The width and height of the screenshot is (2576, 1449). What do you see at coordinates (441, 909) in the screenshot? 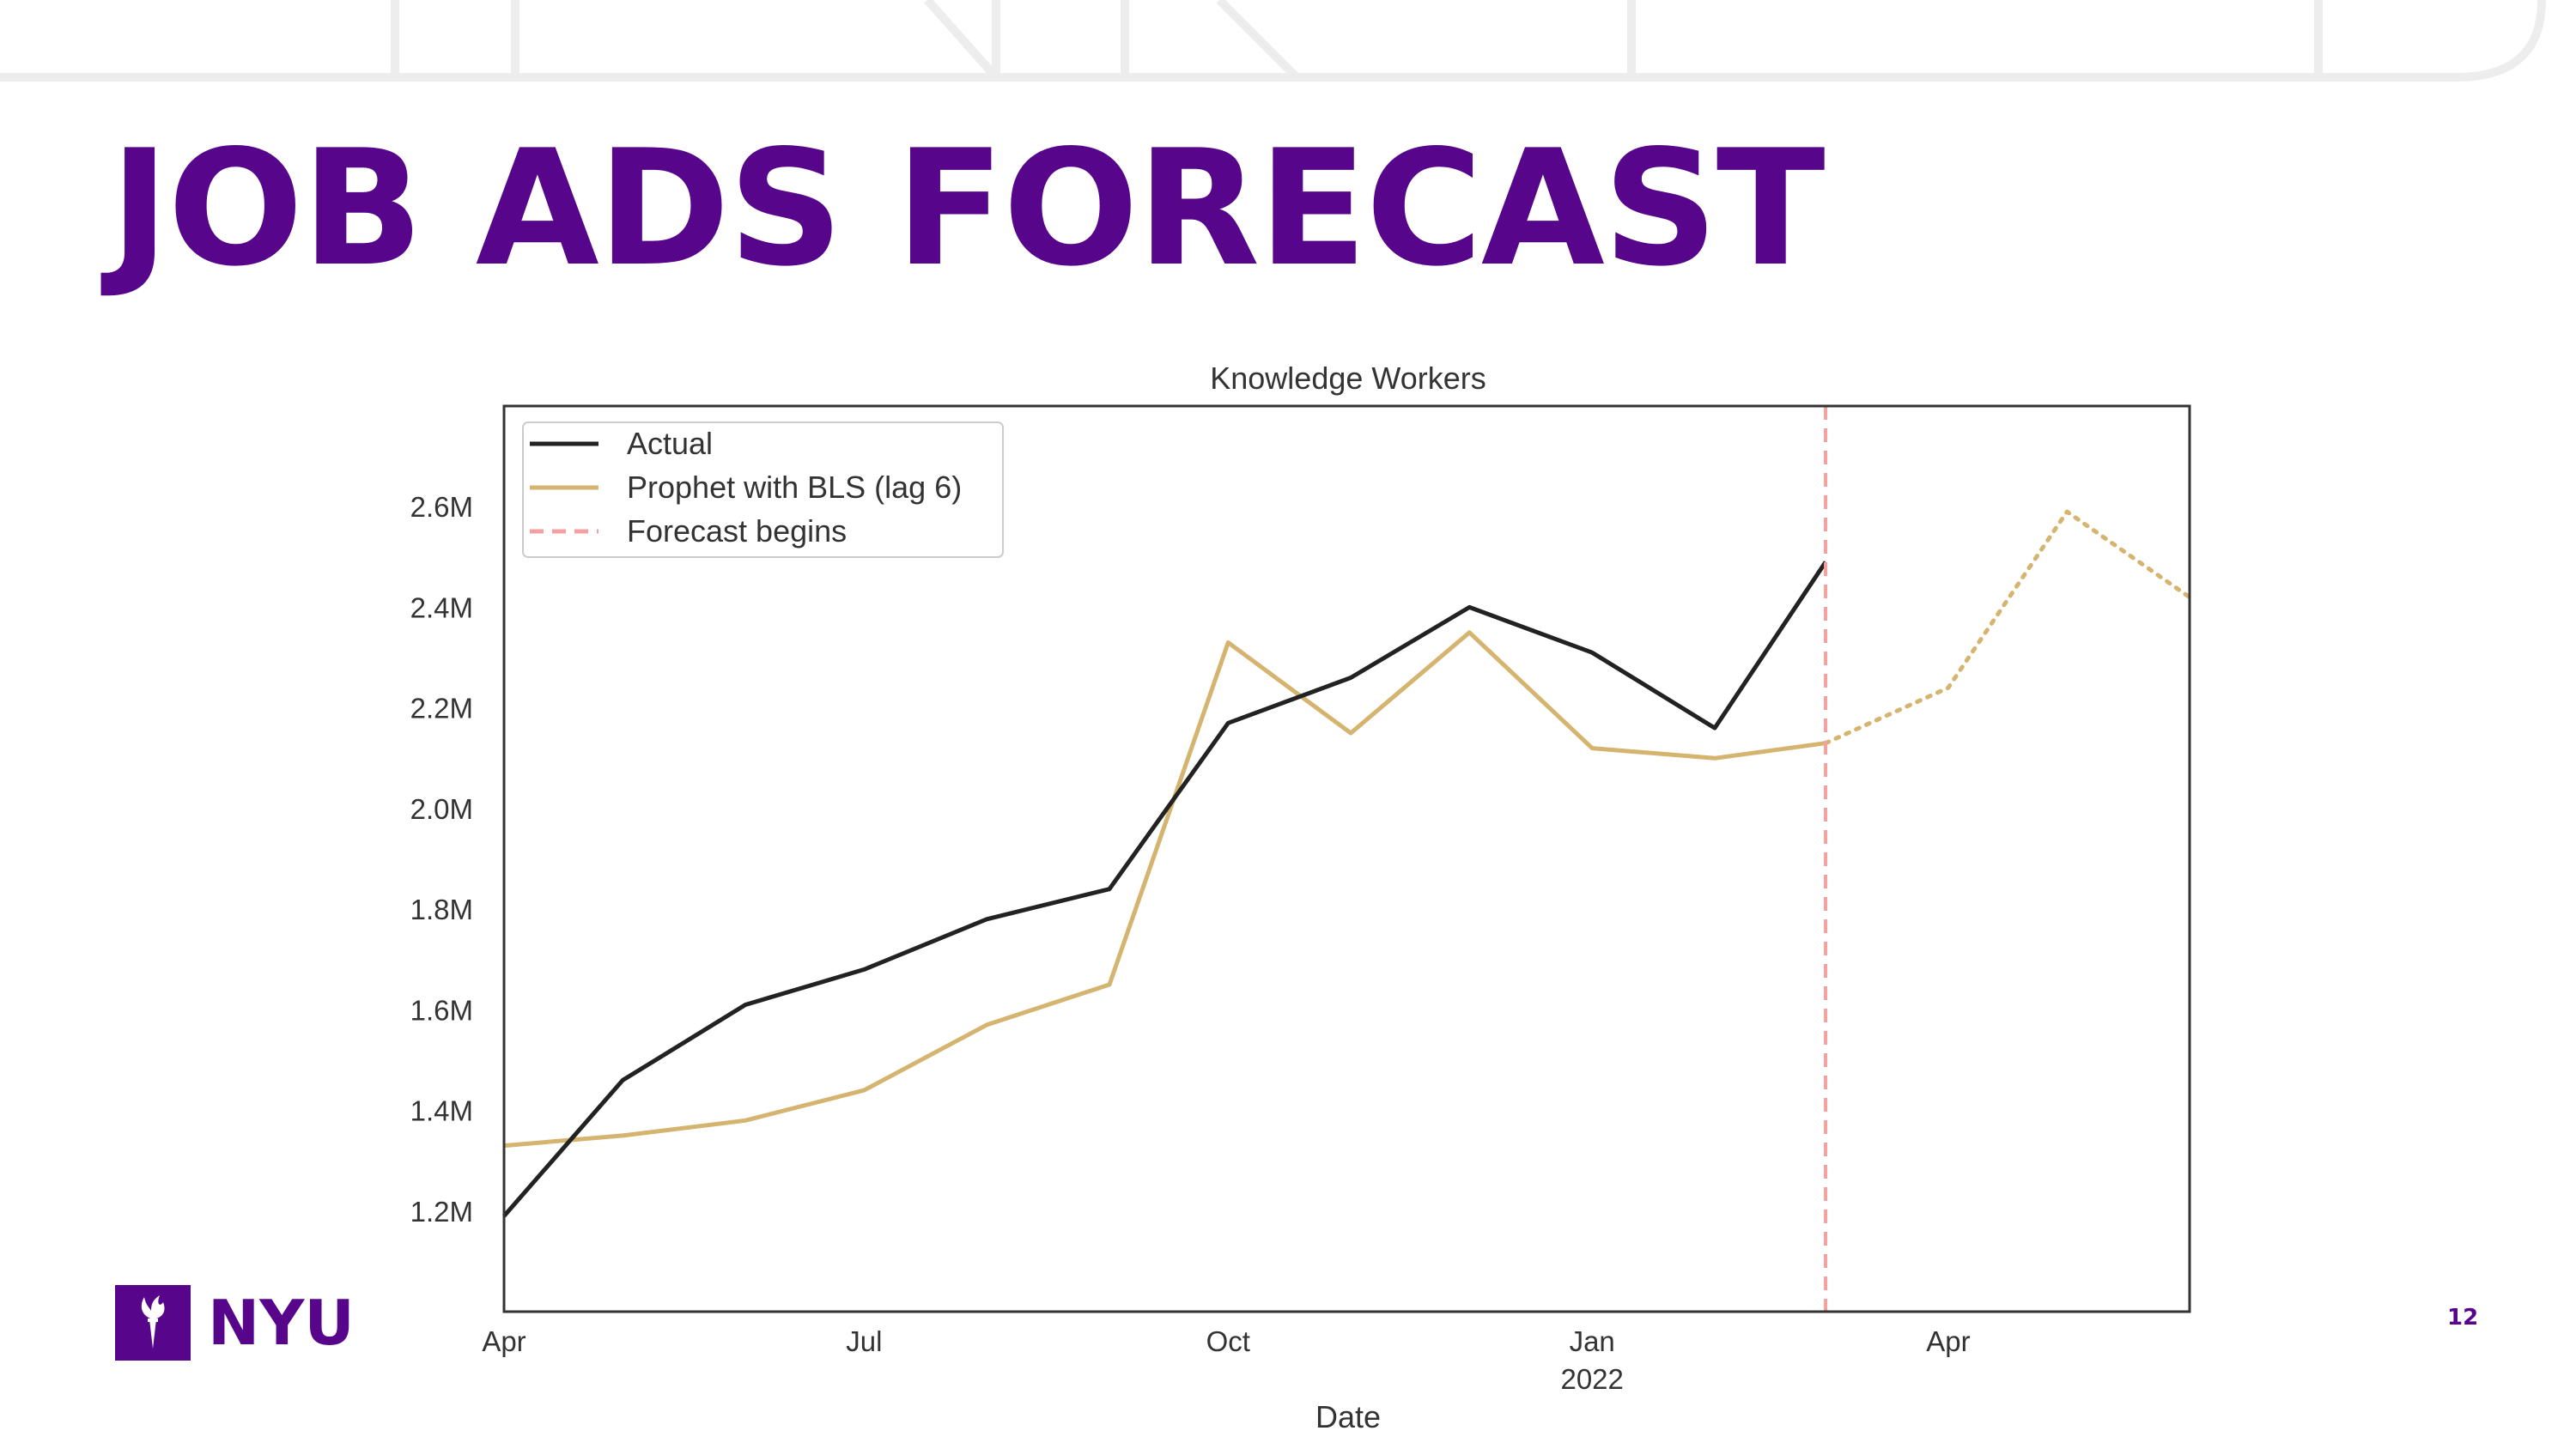
I see `y-tick-label: 1.8M` at bounding box center [441, 909].